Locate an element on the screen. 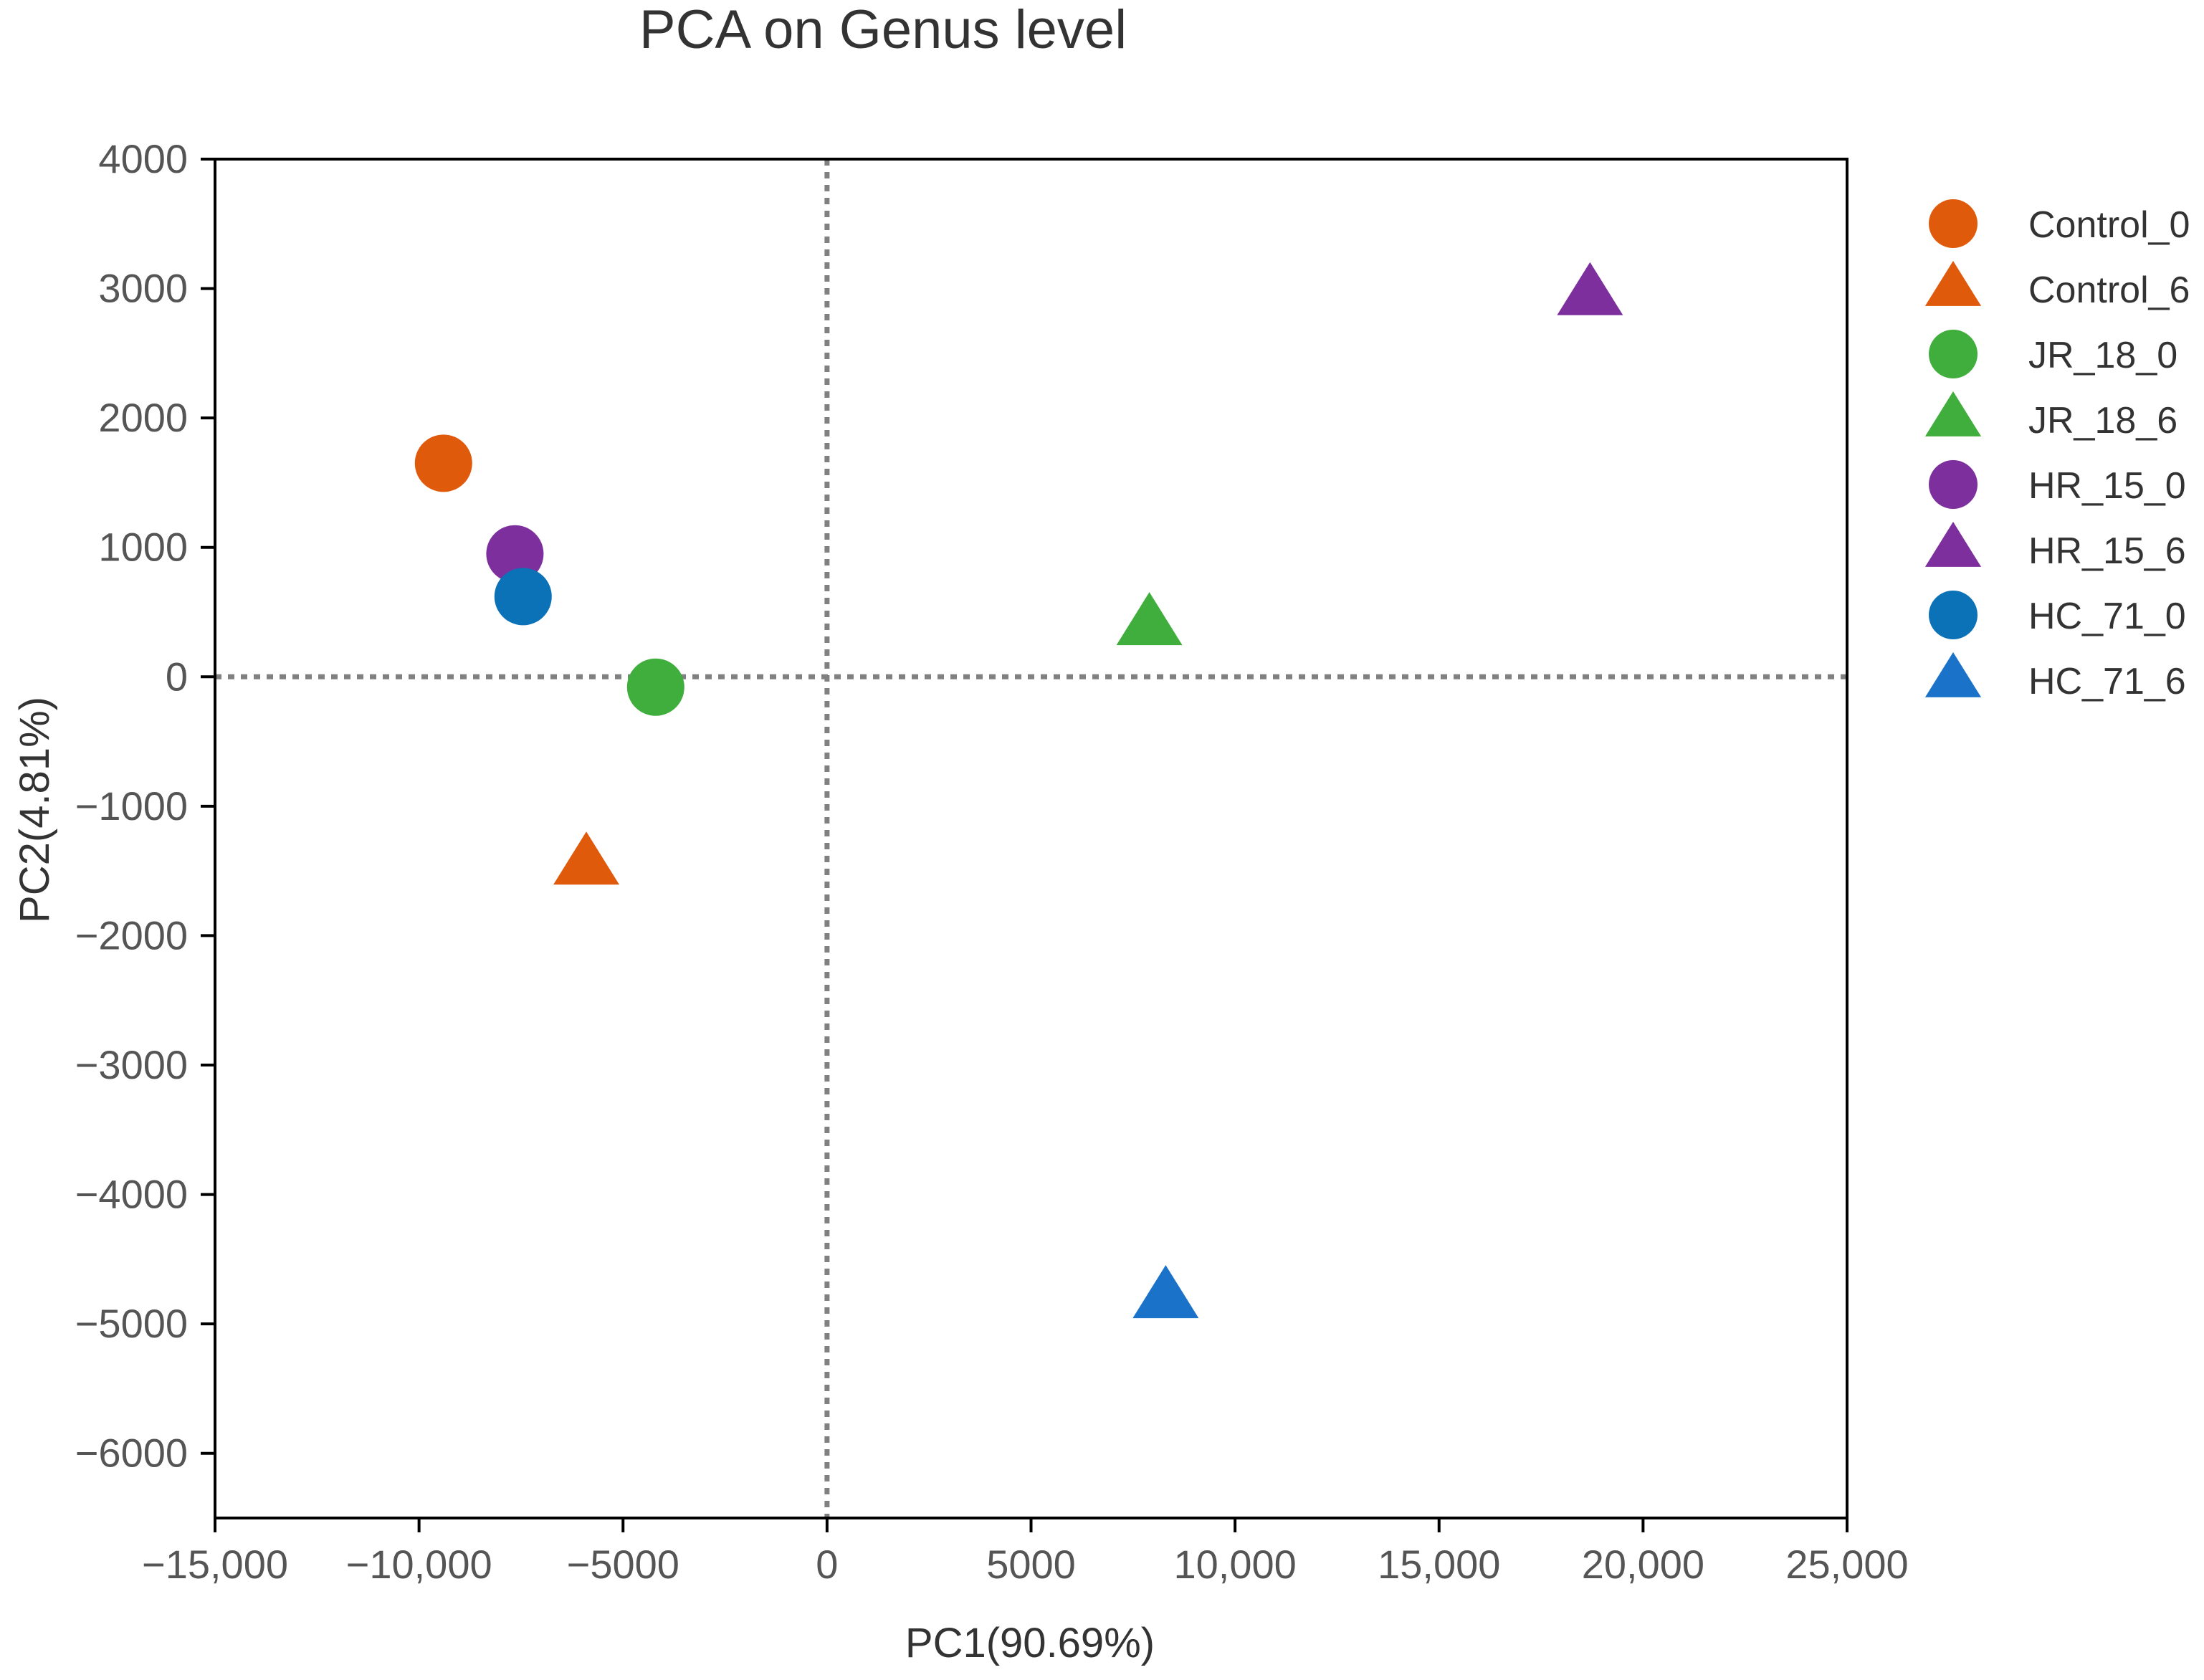 This screenshot has width=2204, height=1680. y-tick-label: 0 is located at coordinates (177, 676).